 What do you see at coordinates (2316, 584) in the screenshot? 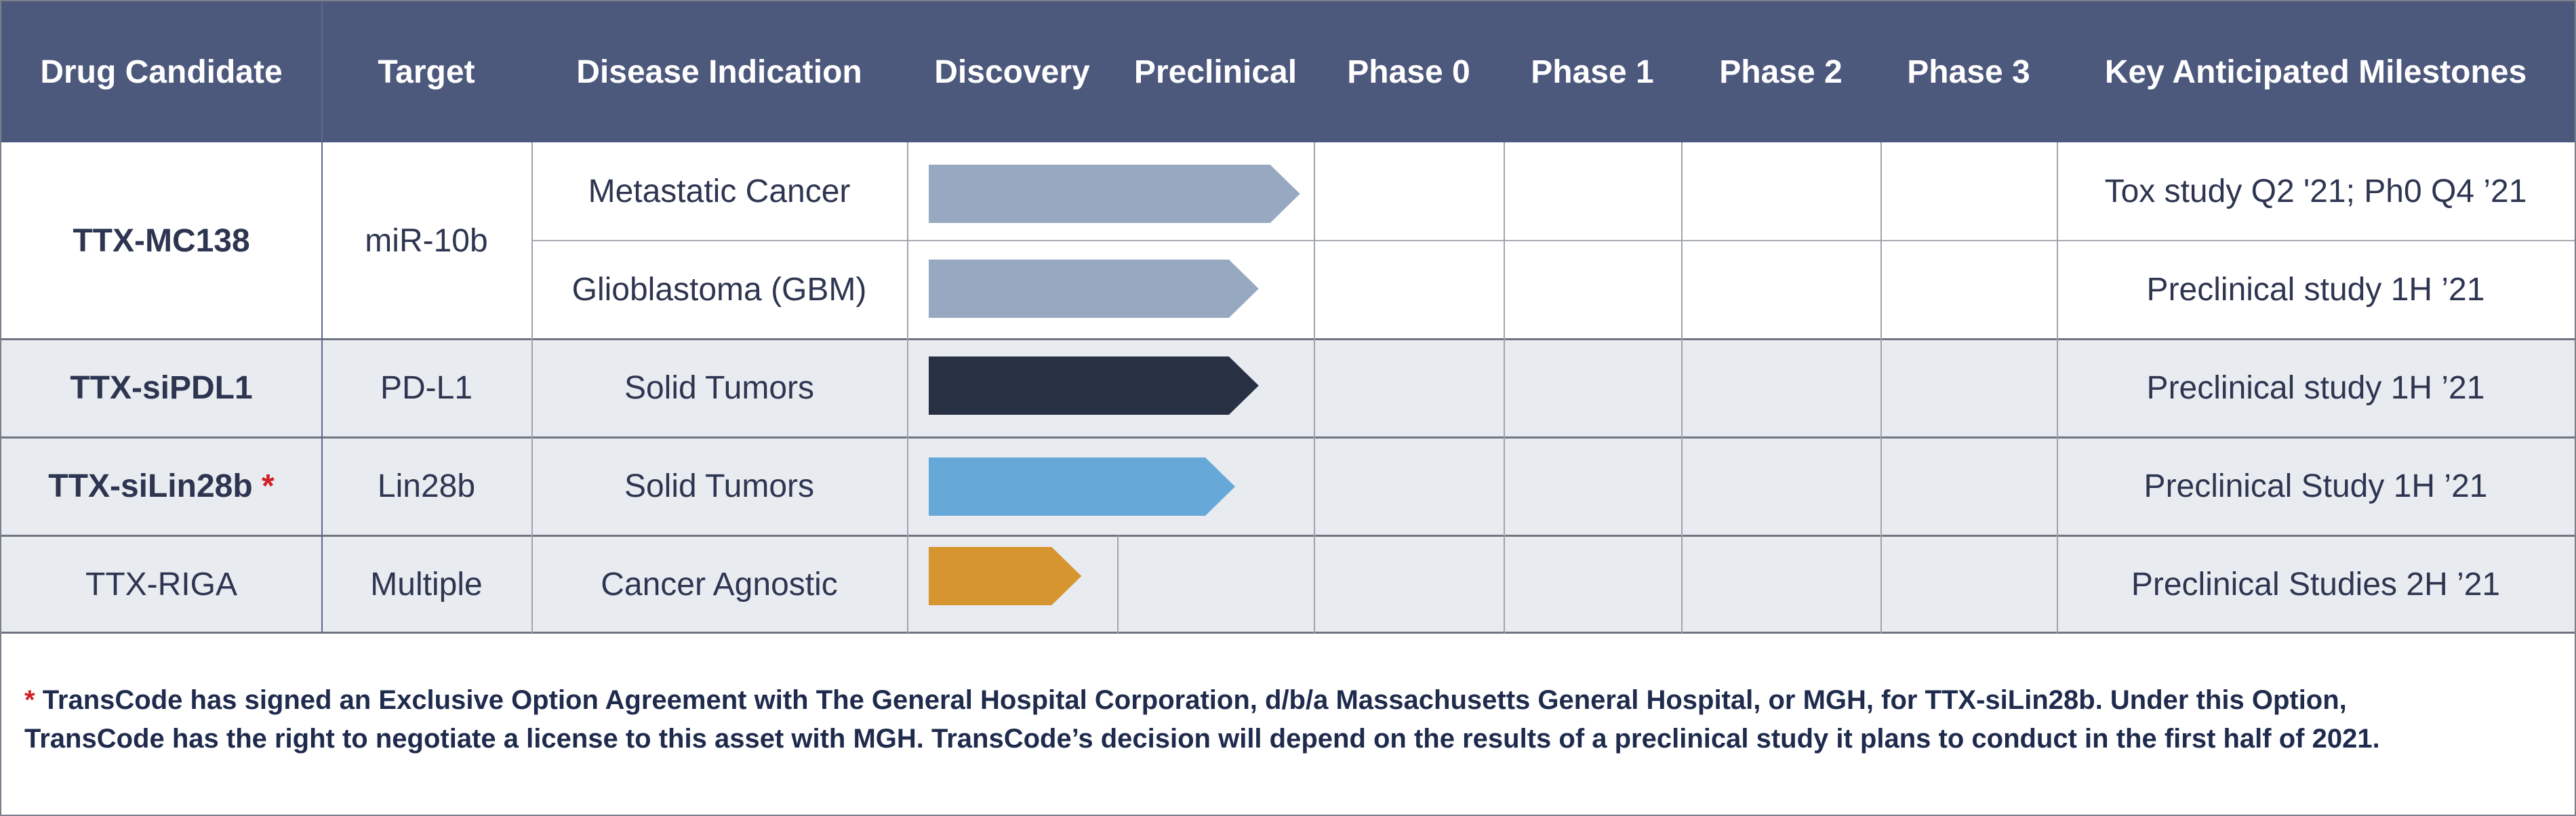
I see `milestone-cell: Preclinical Studies 2H ’21` at bounding box center [2316, 584].